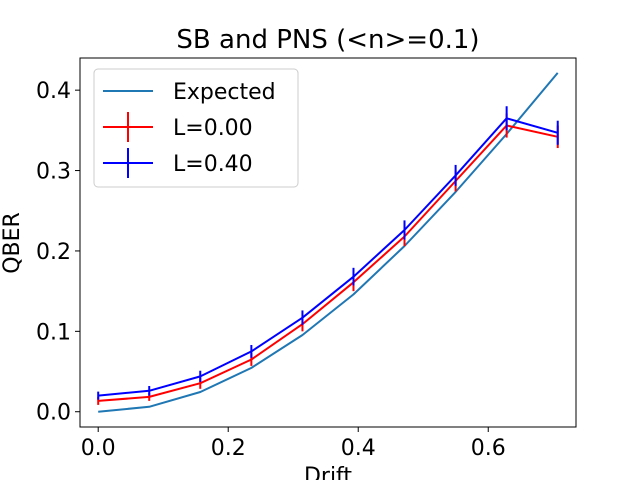  Describe the element at coordinates (358, 448) in the screenshot. I see `x-tick-label: 0.4` at that location.